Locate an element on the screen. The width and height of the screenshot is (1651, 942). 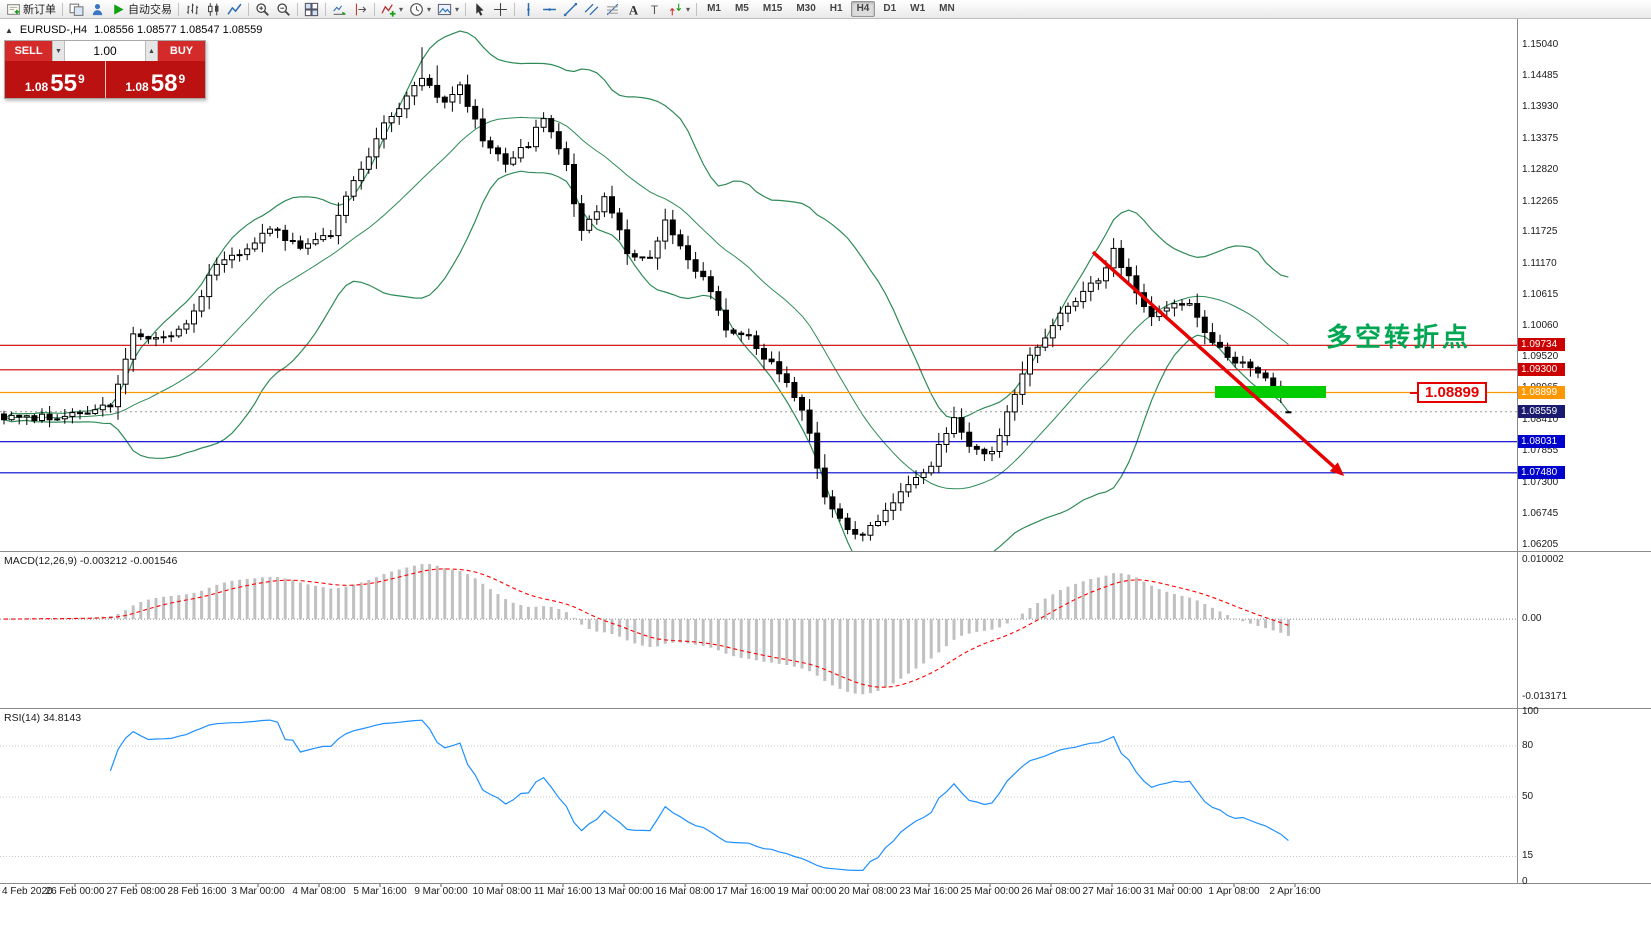
price-callout-label: 1.08899 is located at coordinates (1449, 392).